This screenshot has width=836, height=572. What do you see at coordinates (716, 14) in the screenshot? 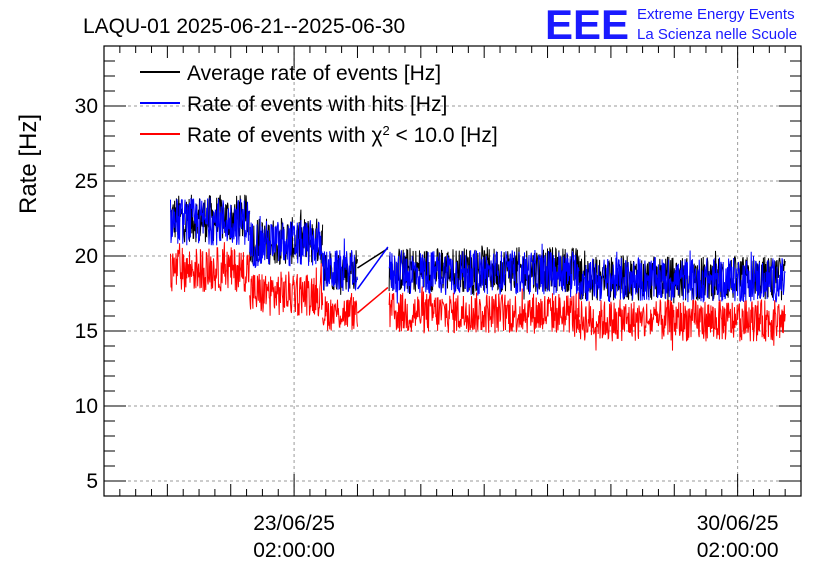
I see `logo-line1: Extreme Energy Events` at bounding box center [716, 14].